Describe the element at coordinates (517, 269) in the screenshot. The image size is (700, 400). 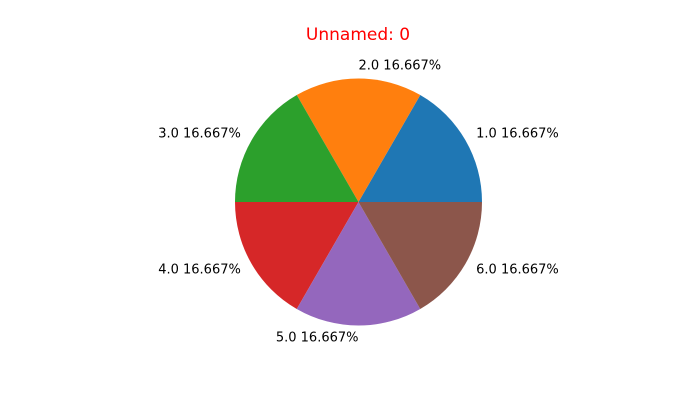
I see `pie-slice-label-6.0: 6.0 16.667%` at that location.